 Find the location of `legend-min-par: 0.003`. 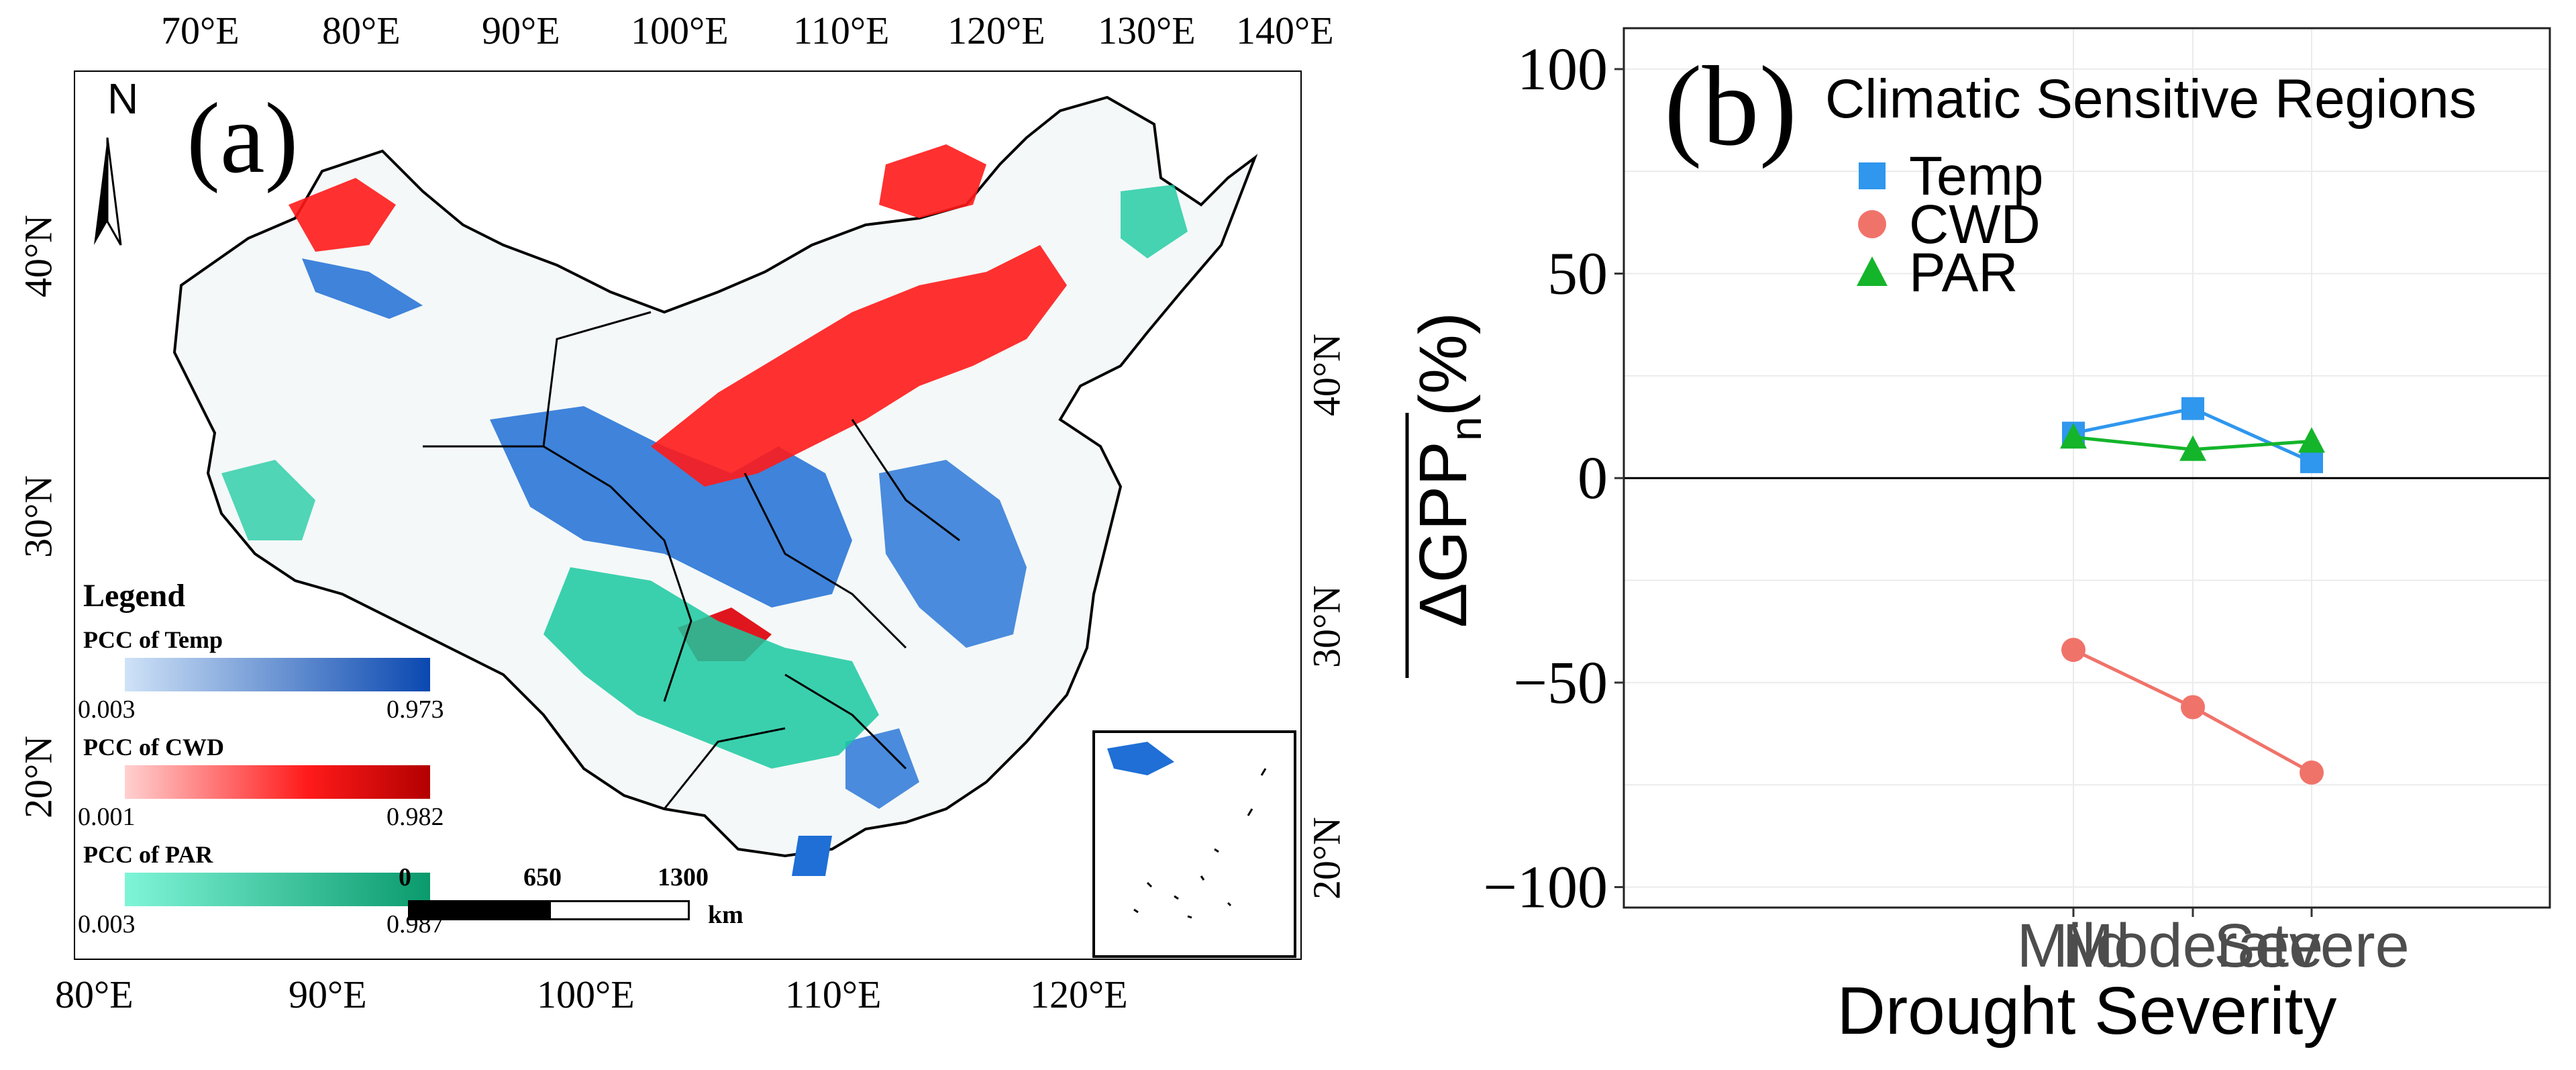

legend-min-par: 0.003 is located at coordinates (107, 924).